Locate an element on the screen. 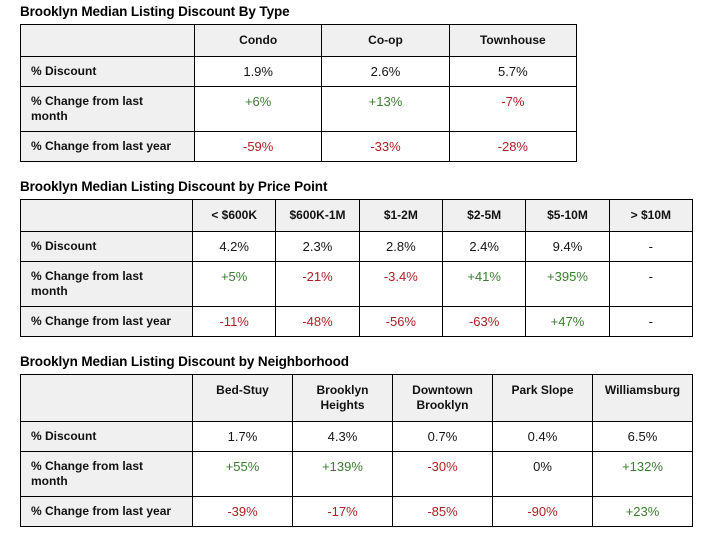 This screenshot has width=711, height=549. value-cell: -63% is located at coordinates (484, 321).